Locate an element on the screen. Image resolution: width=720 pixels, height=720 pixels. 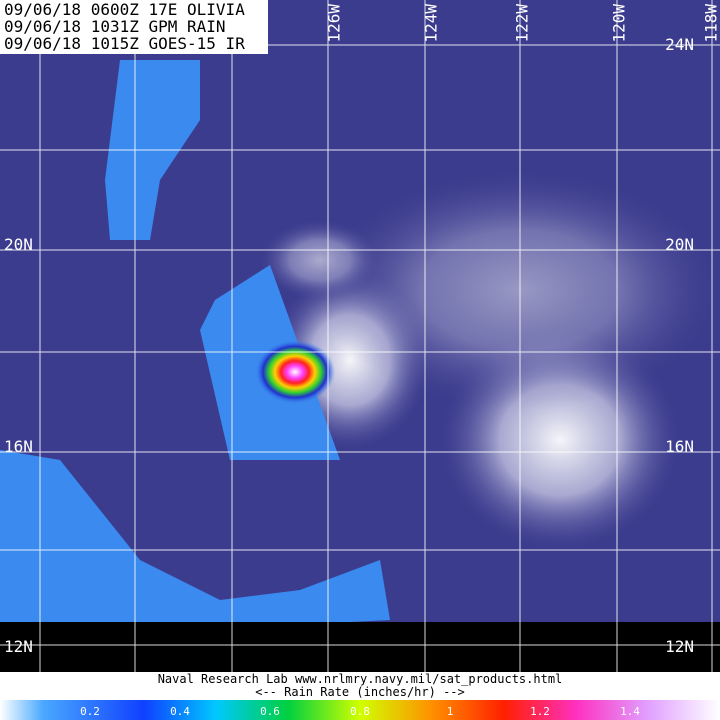
longitude-label: 120W is located at coordinates (619, 23).